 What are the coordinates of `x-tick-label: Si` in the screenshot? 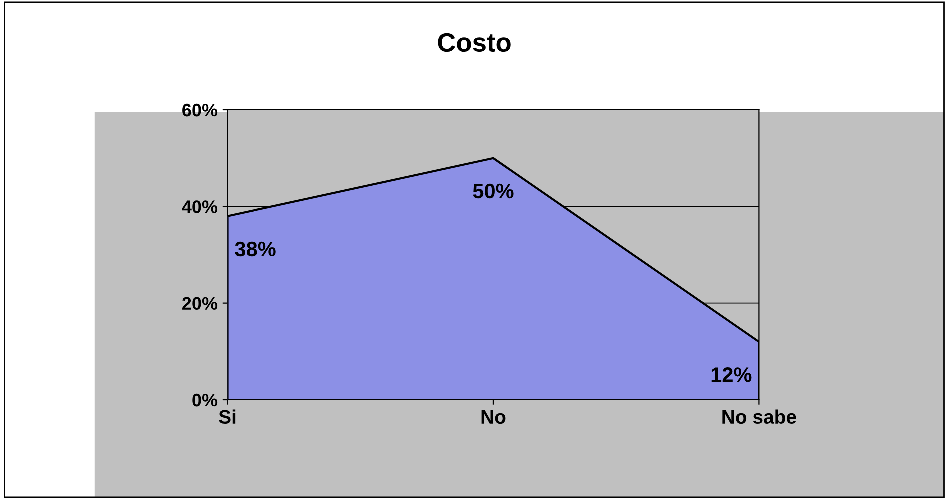 It's located at (227, 417).